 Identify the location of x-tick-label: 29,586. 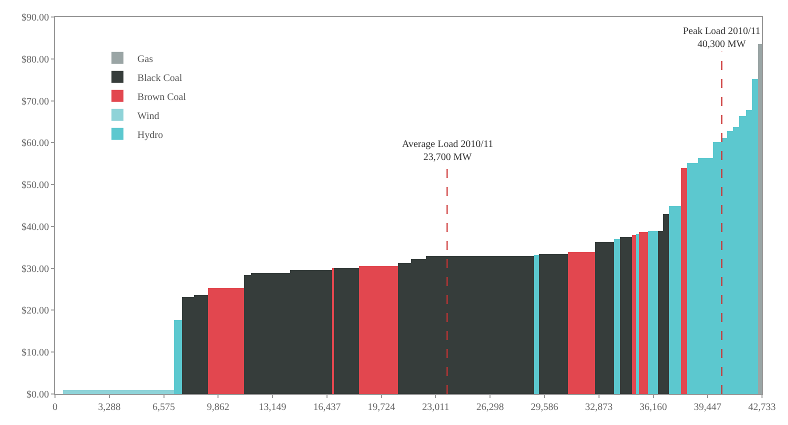
(544, 407).